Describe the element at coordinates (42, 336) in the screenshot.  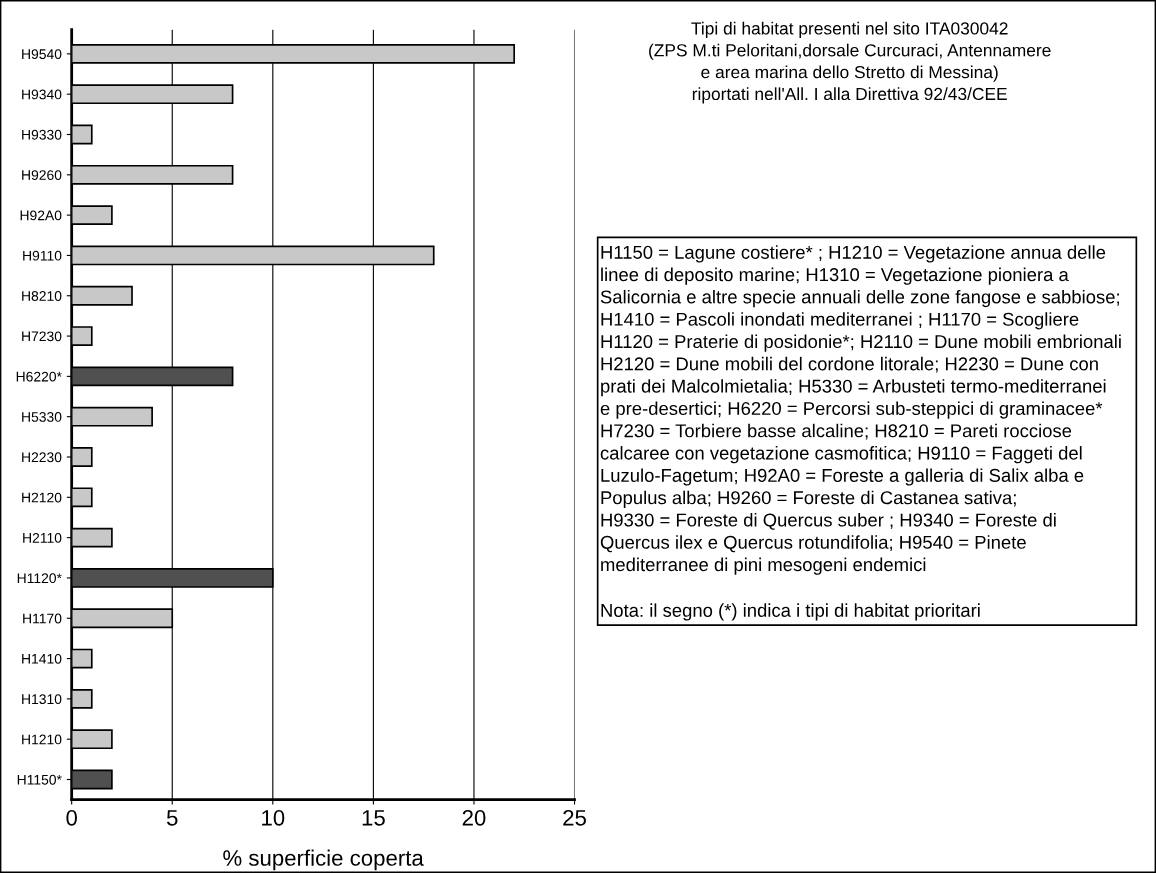
I see `y-tick-label: H7230` at that location.